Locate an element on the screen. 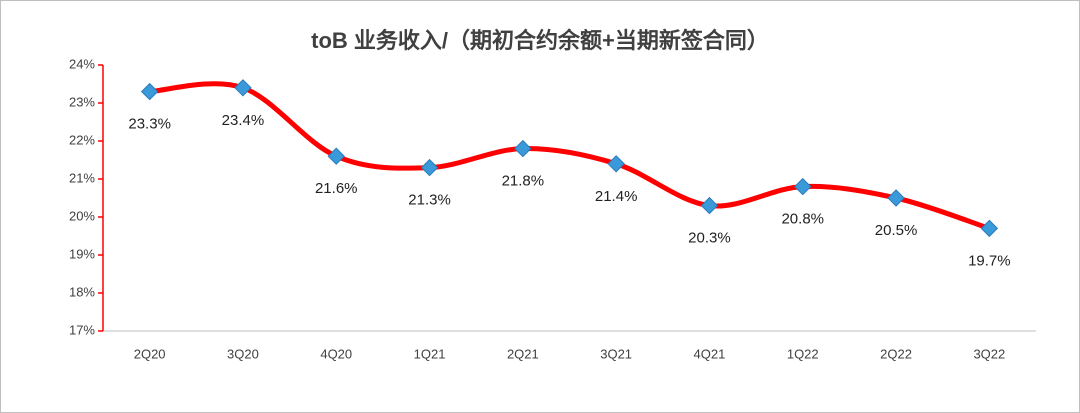 The image size is (1080, 413). y-tick-label: 18% is located at coordinates (82, 291).